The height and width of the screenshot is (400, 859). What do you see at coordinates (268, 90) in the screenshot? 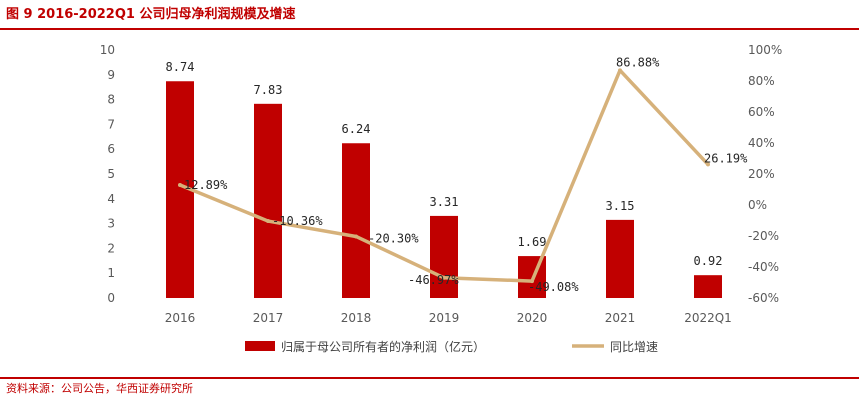
I see `bar-data-label: 7.83` at bounding box center [268, 90].